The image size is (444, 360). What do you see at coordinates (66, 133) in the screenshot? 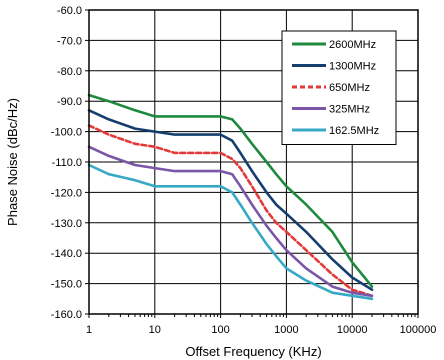
I see `y-tick-label: -100.0` at bounding box center [66, 133].